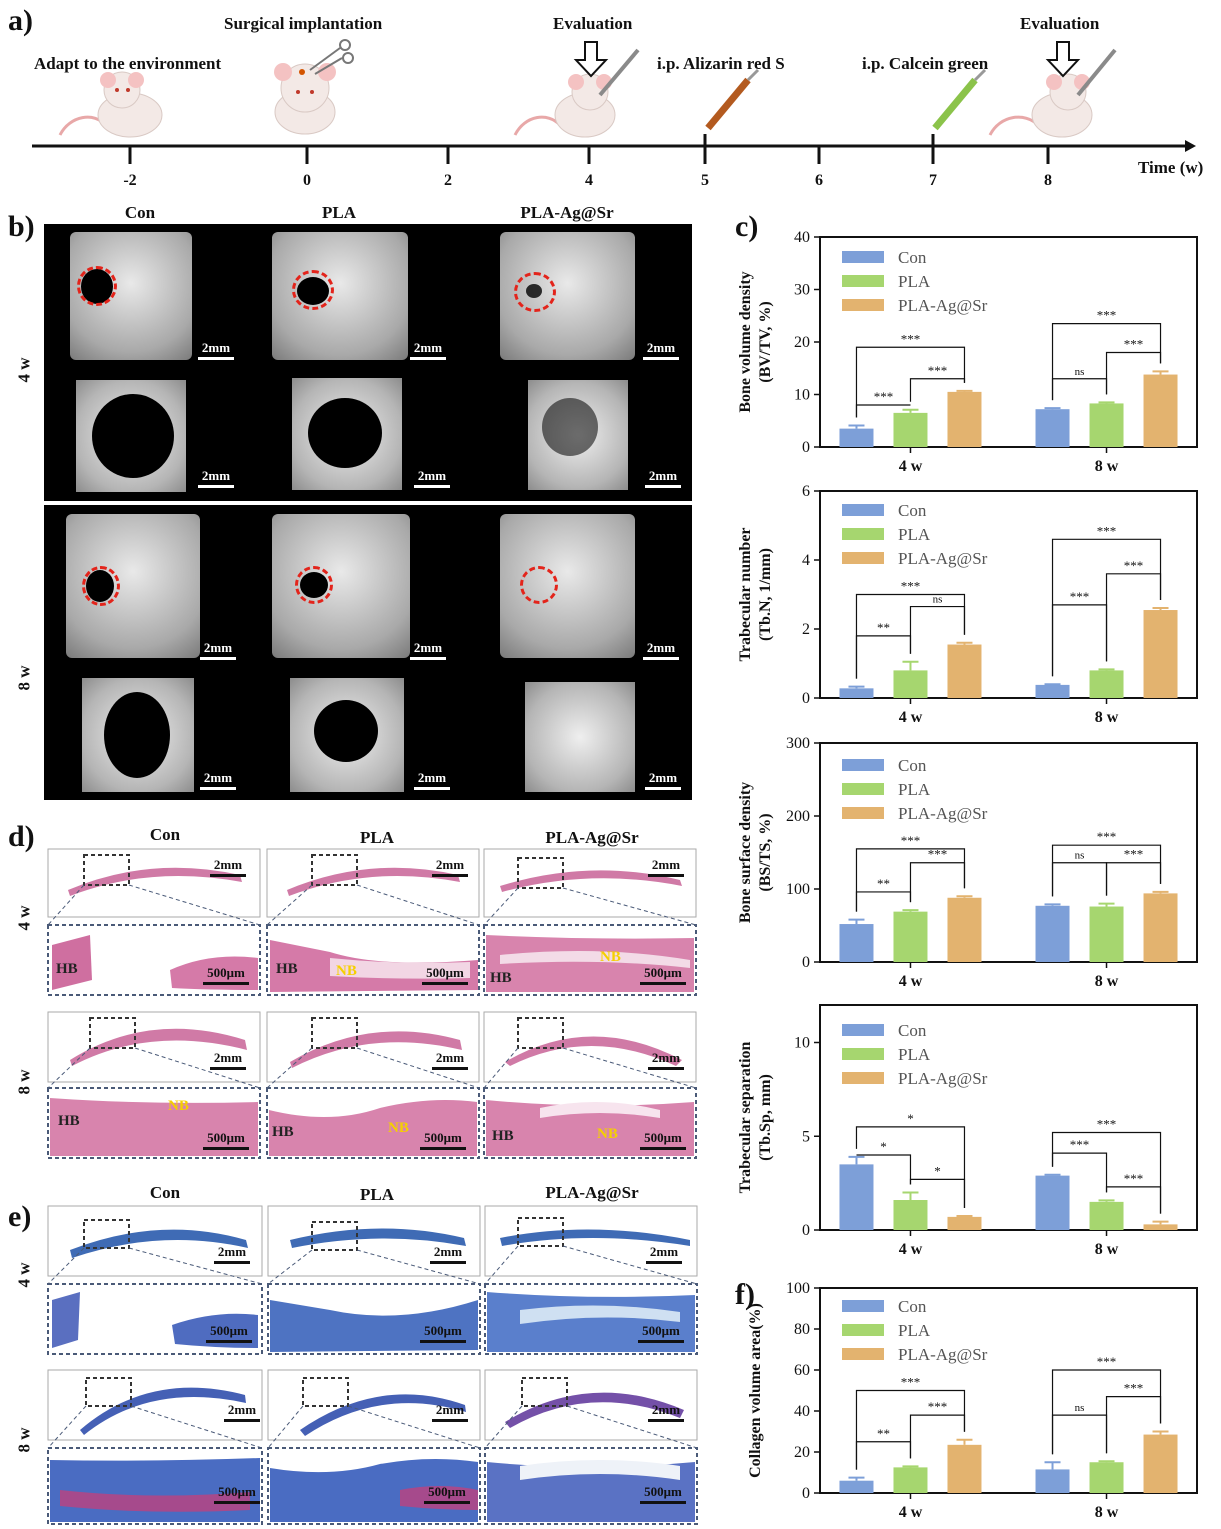 This screenshot has width=1221, height=1529. Describe the element at coordinates (576, 93) in the screenshot. I see `mouse-eval1-icon` at that location.